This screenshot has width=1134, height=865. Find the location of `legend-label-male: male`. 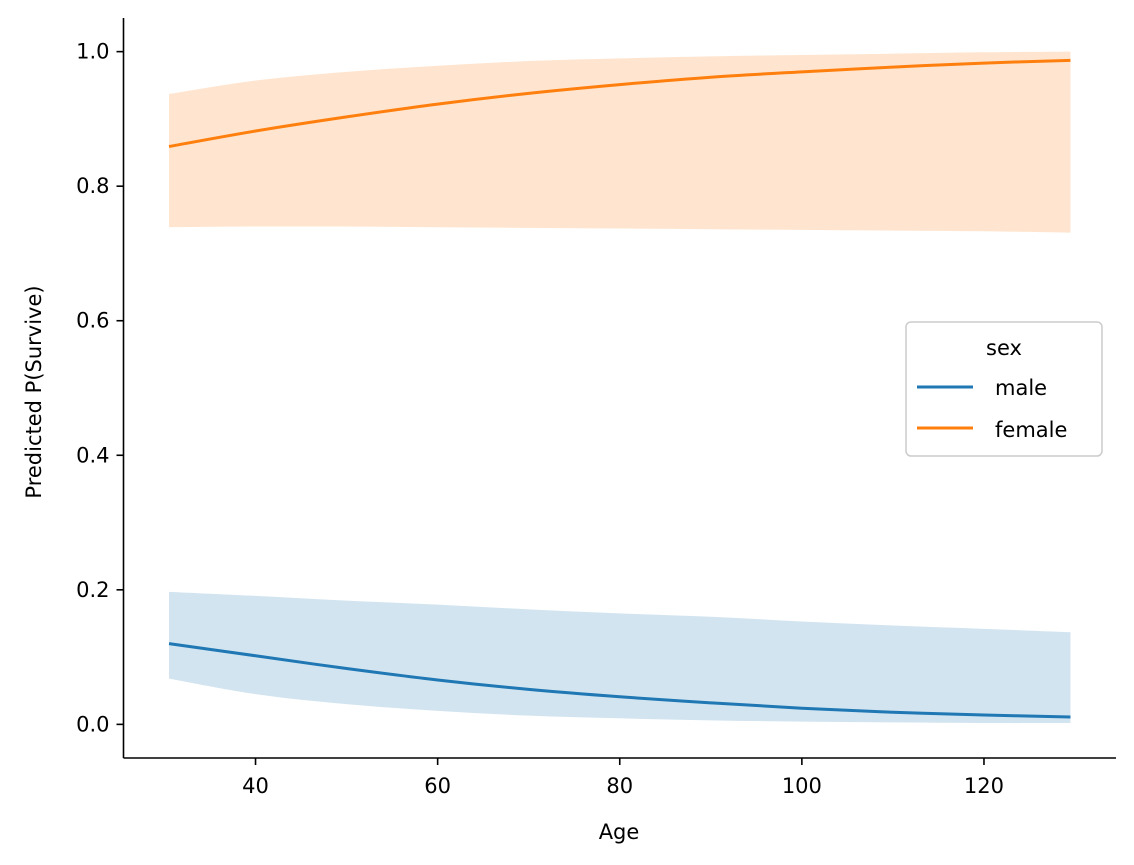

legend-label-male: male is located at coordinates (1021, 388).